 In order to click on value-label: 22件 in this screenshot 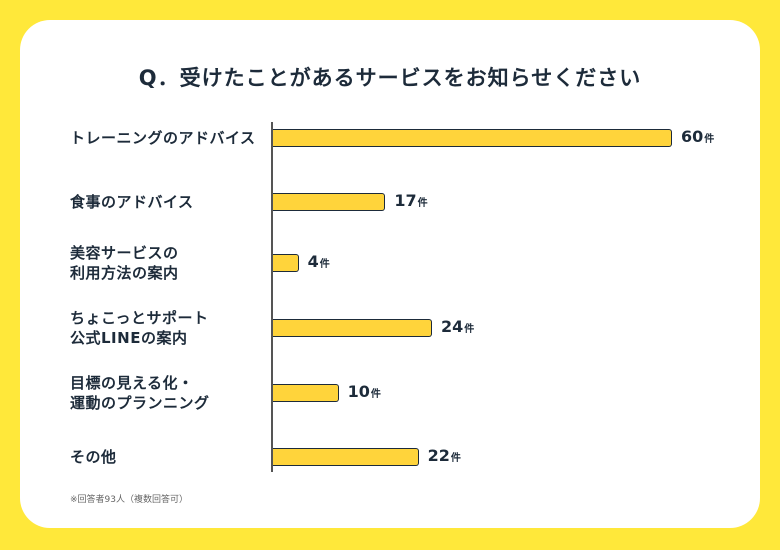, I will do `click(444, 455)`.